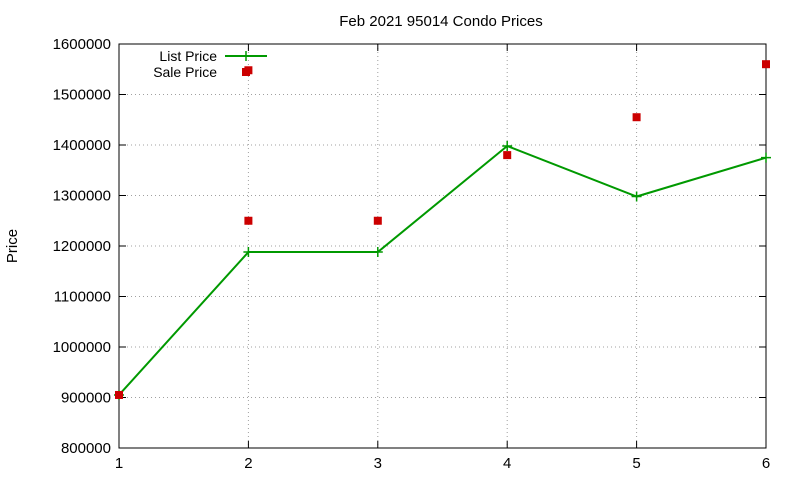 This screenshot has width=800, height=480. I want to click on y-tick-label: 1300000, so click(82, 196).